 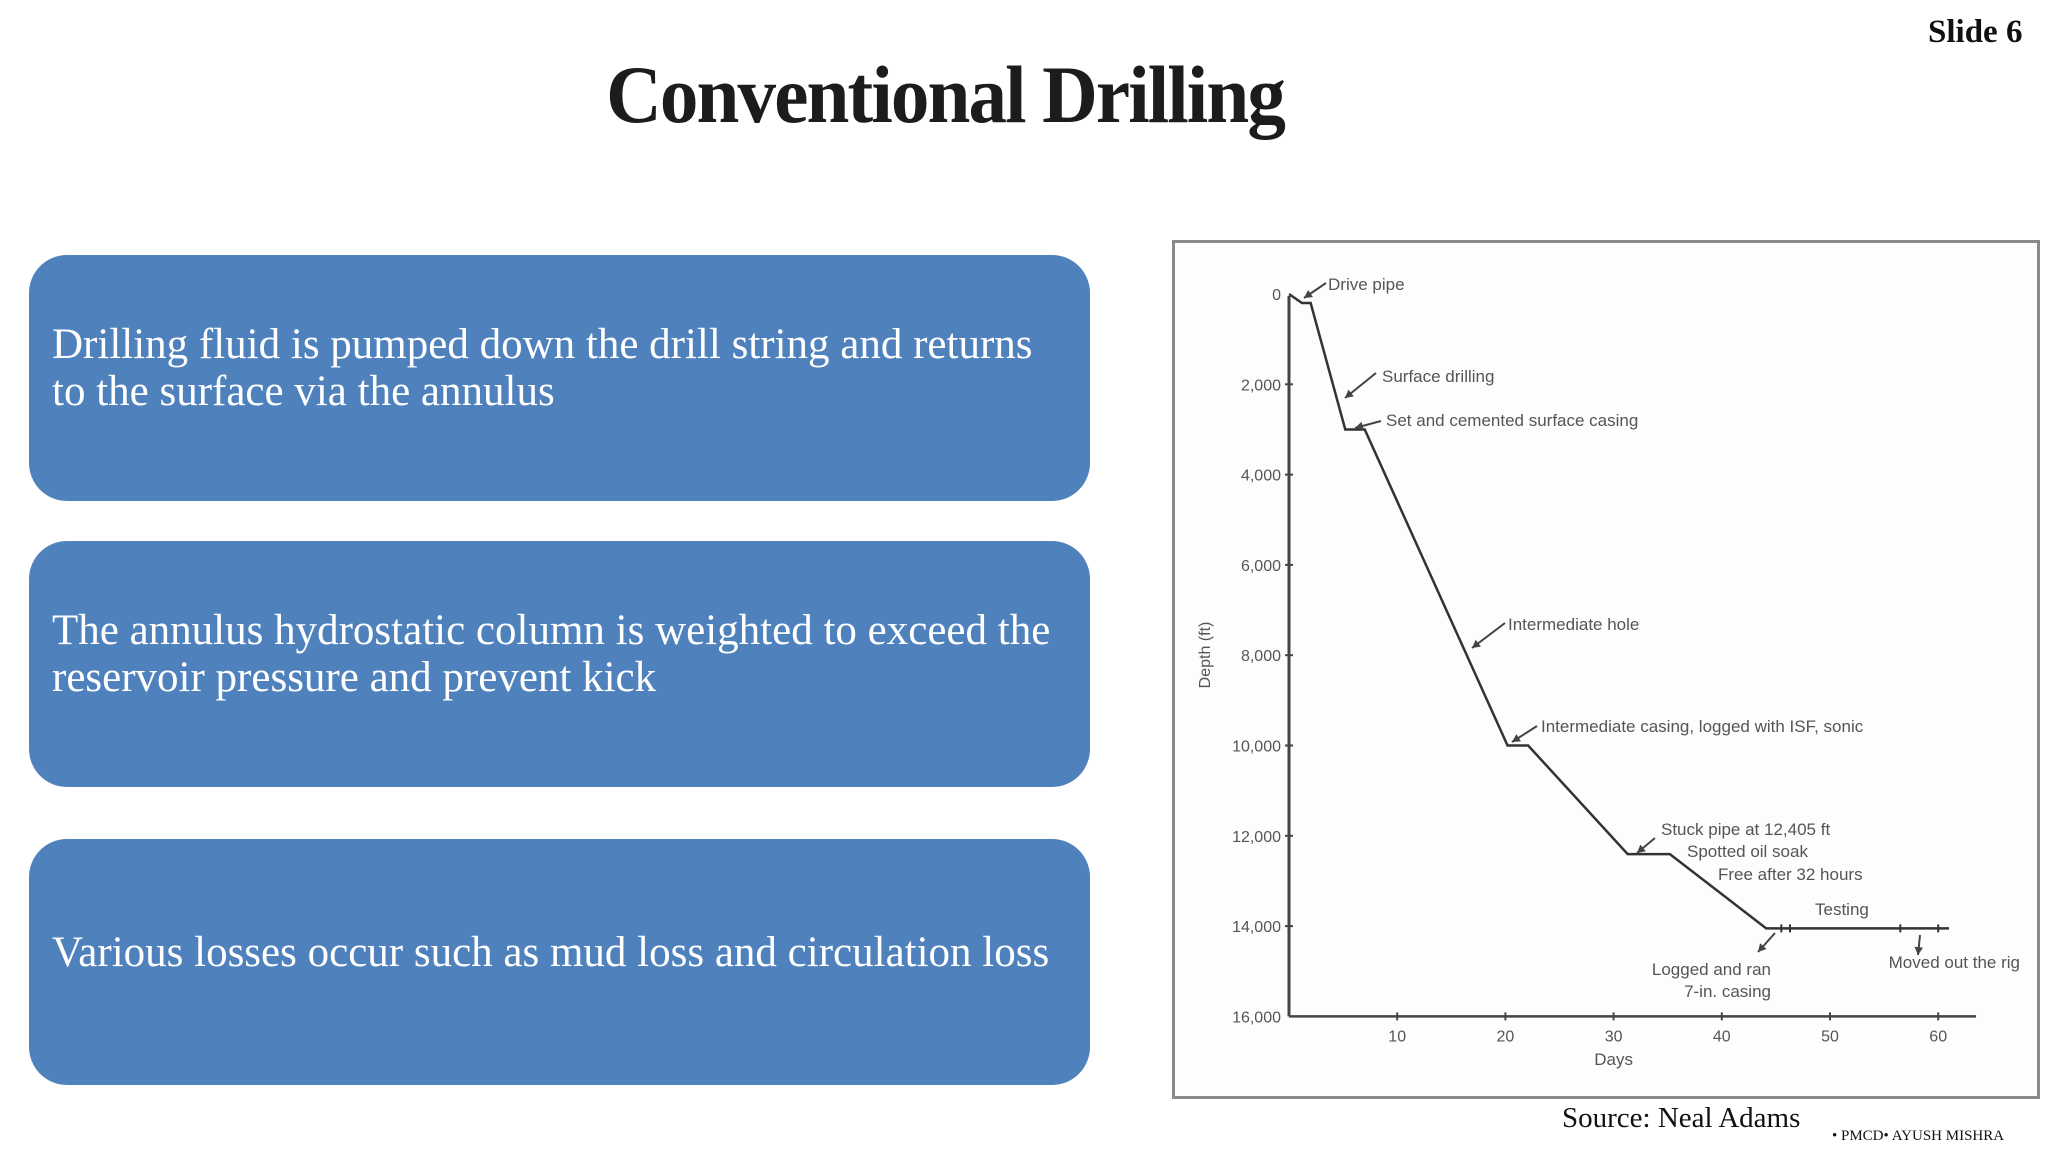 What do you see at coordinates (1938, 1036) in the screenshot?
I see `x-tick-label: 60` at bounding box center [1938, 1036].